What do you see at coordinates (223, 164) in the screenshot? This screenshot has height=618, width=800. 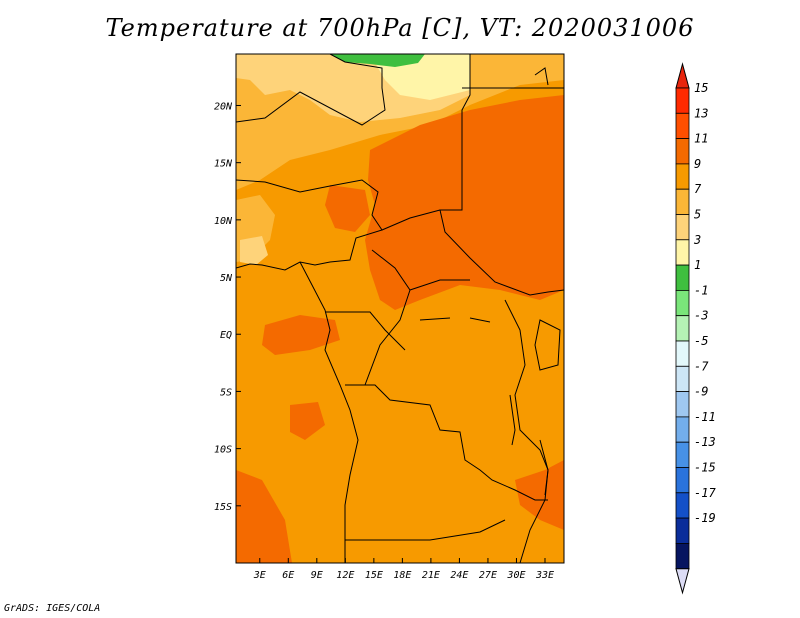 I see `y-tick-label: 15N` at bounding box center [223, 164].